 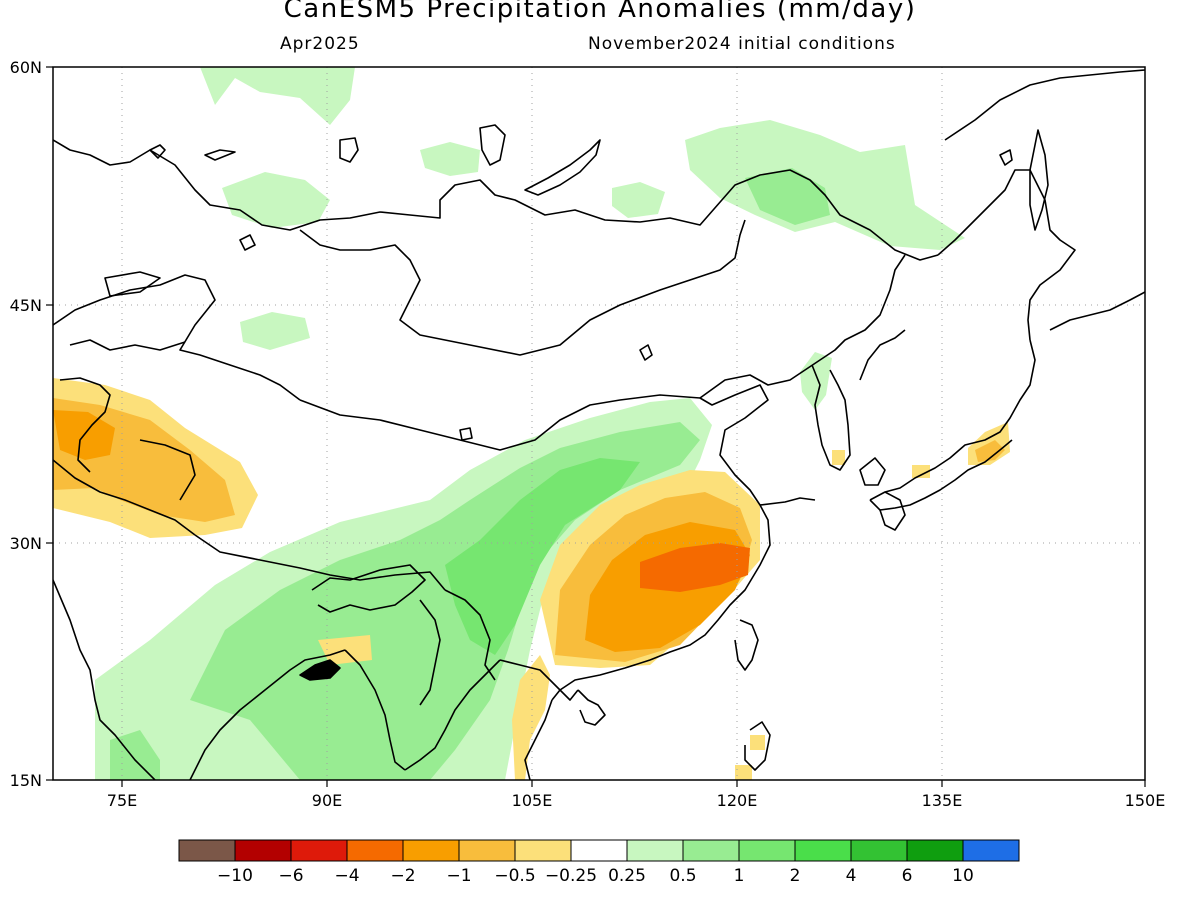 I want to click on anomaly-region-luzon-dry, so click(x=743, y=772).